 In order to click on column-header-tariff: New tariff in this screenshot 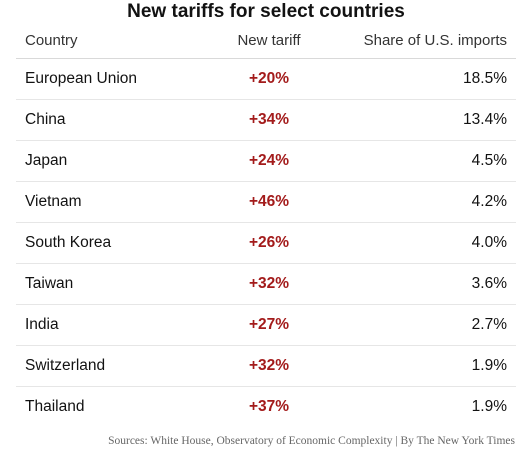, I will do `click(269, 40)`.